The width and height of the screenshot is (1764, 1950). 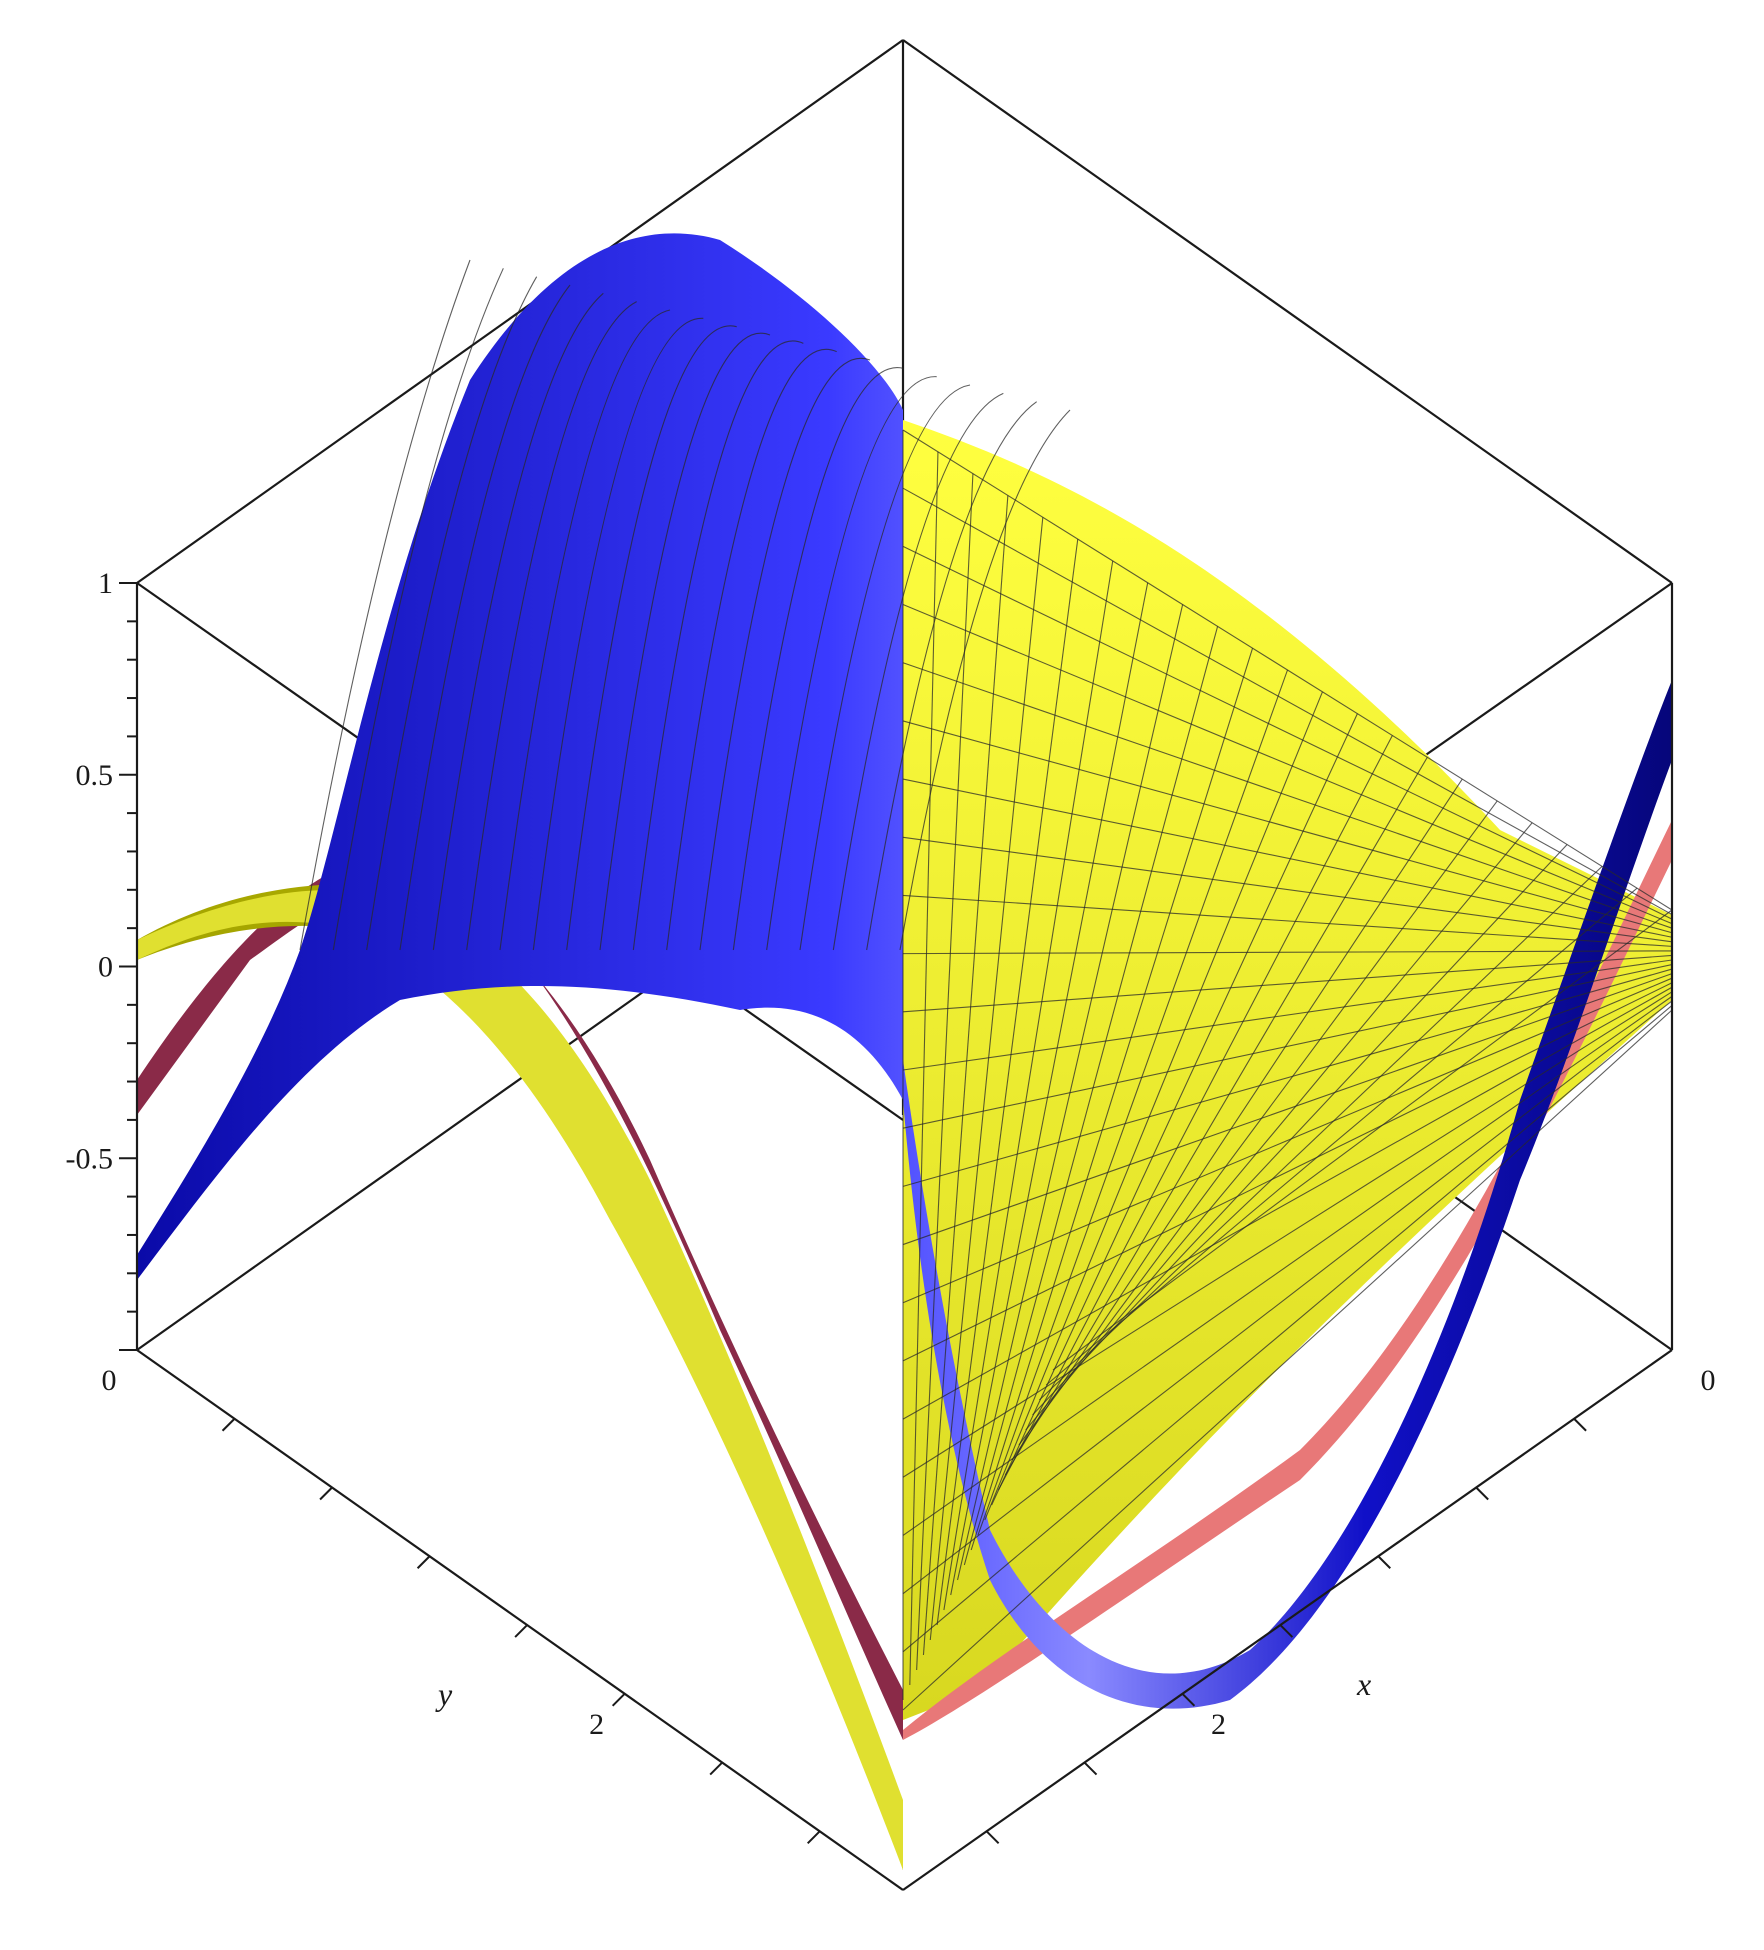 What do you see at coordinates (1350, 1604) in the screenshot?
I see `x-axis: 02` at bounding box center [1350, 1604].